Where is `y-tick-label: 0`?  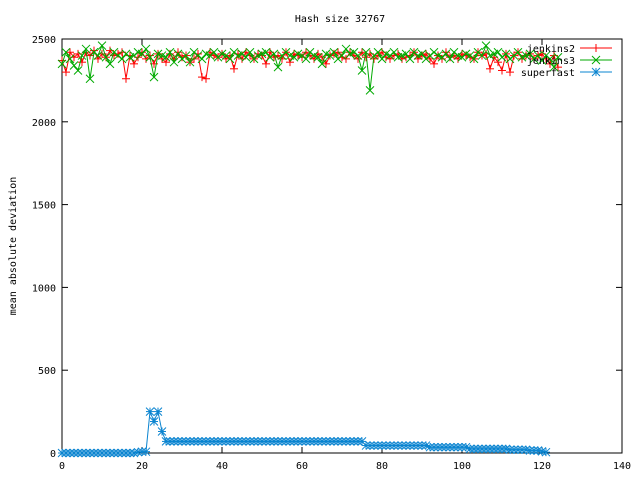
y-tick-label: 0 is located at coordinates (53, 454).